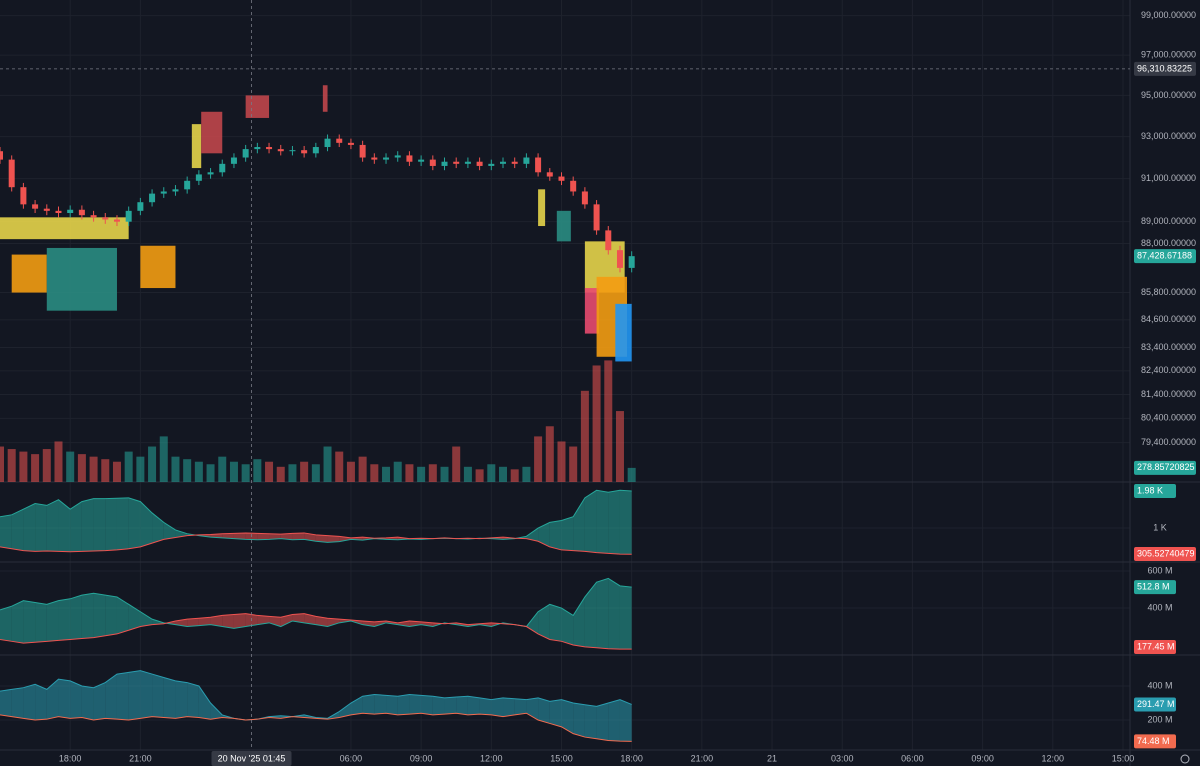 This screenshot has width=1200, height=766. I want to click on y-tick-label: 79,400.00000, so click(1168, 442).